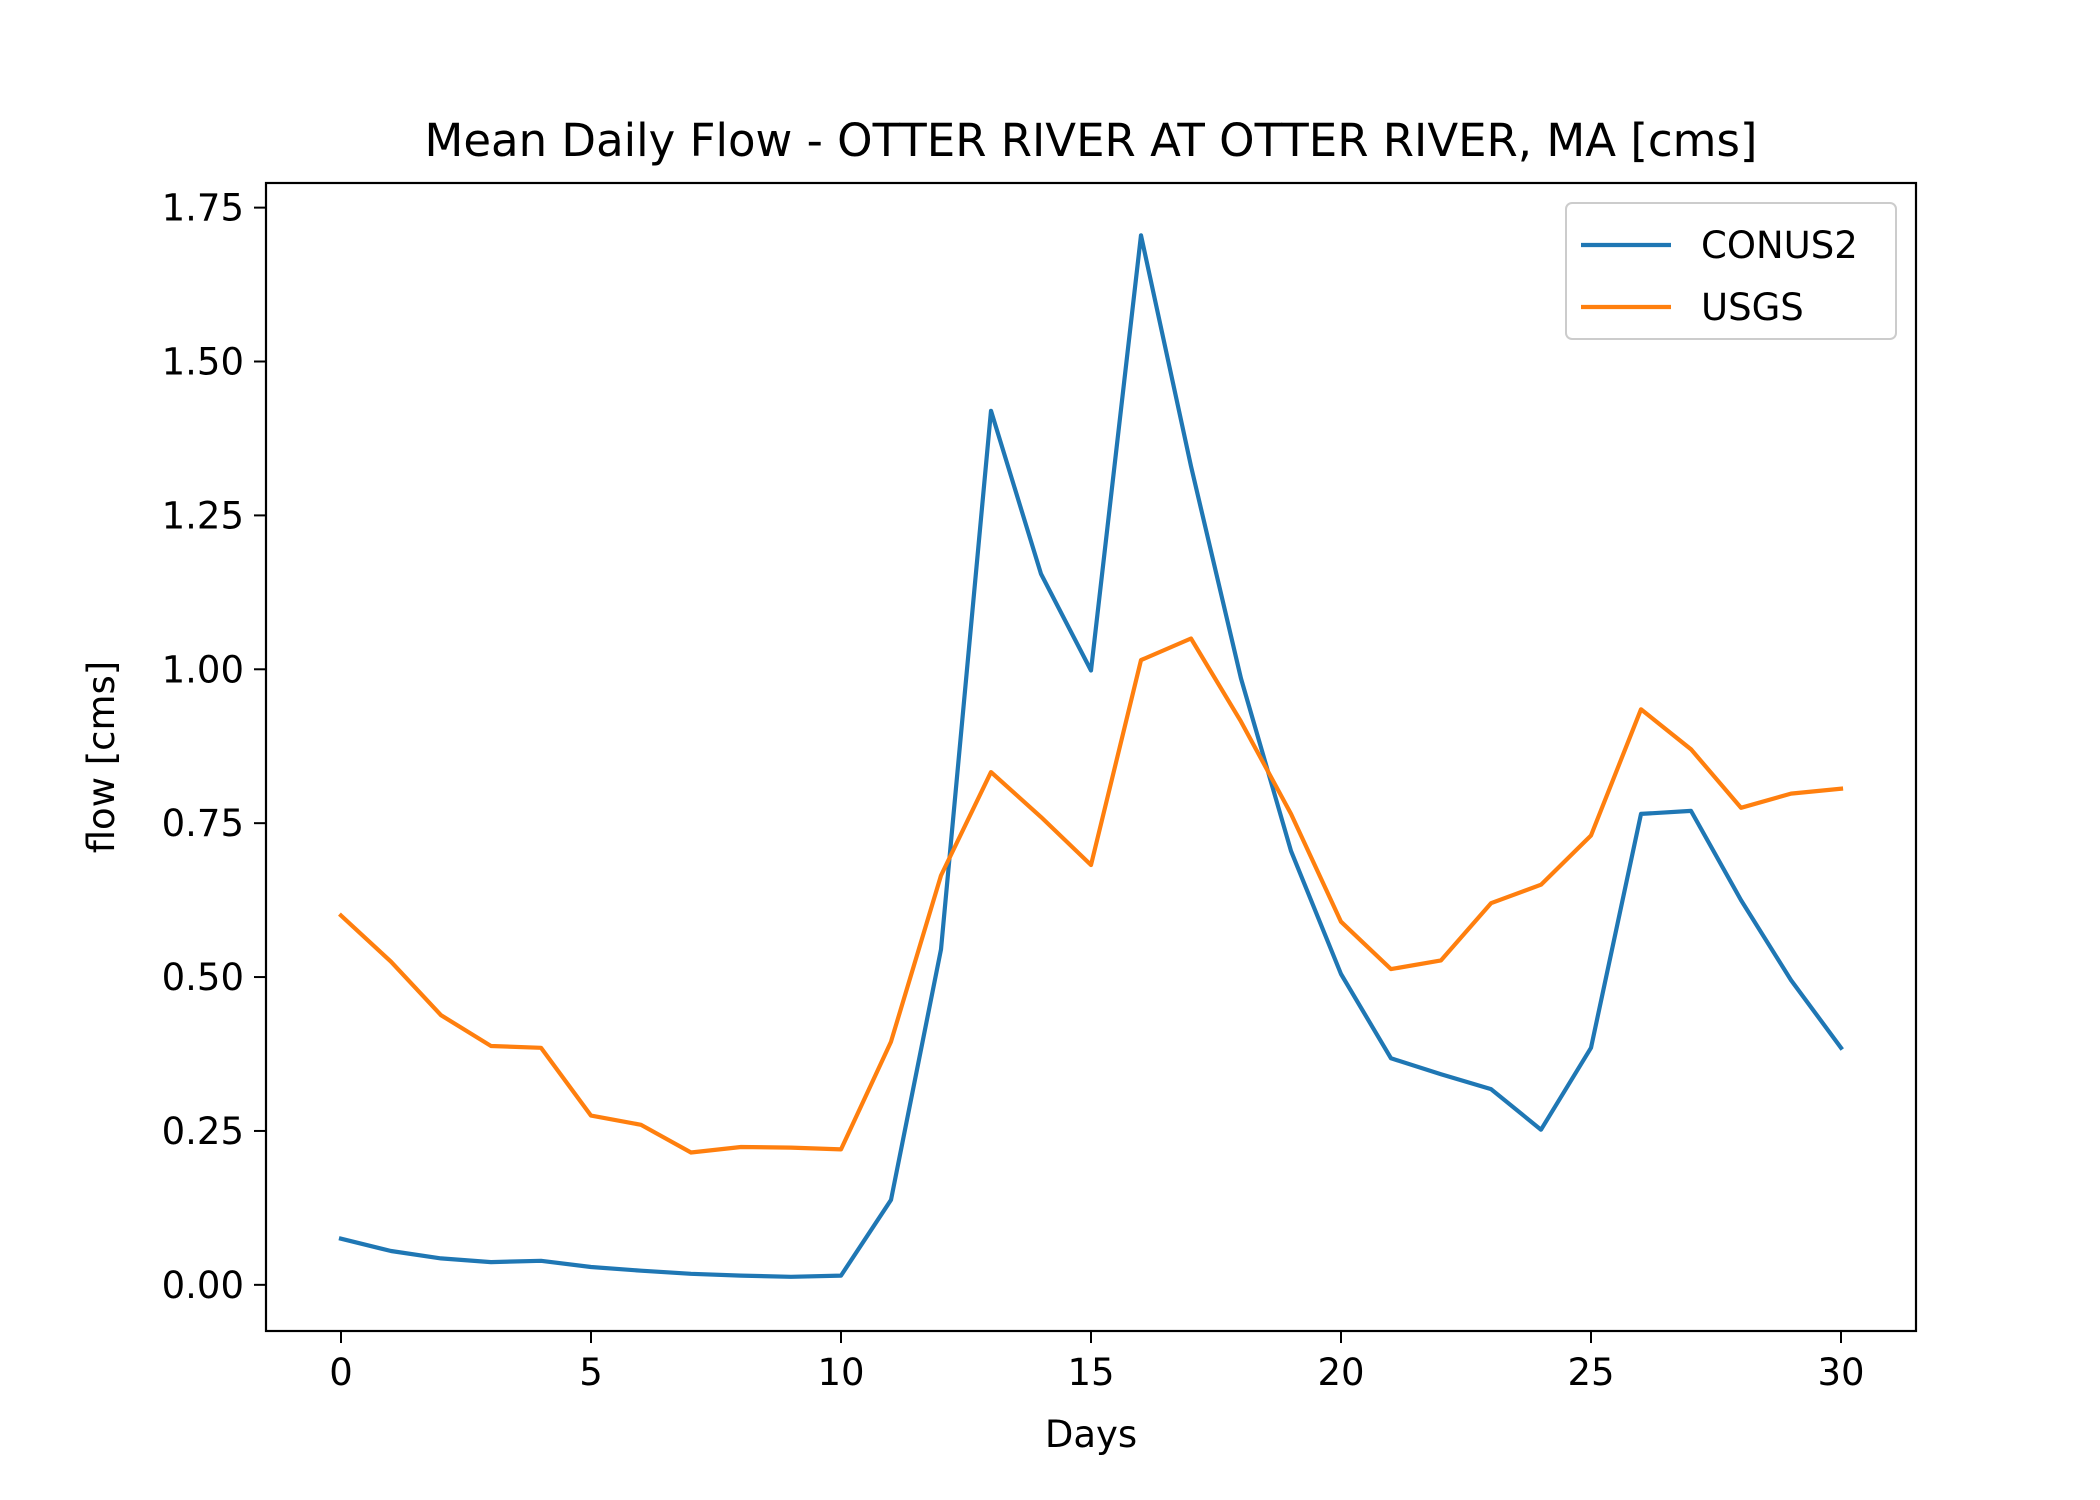 Image resolution: width=2100 pixels, height=1500 pixels. Describe the element at coordinates (1840, 1372) in the screenshot. I see `x-tick-label: 30` at that location.